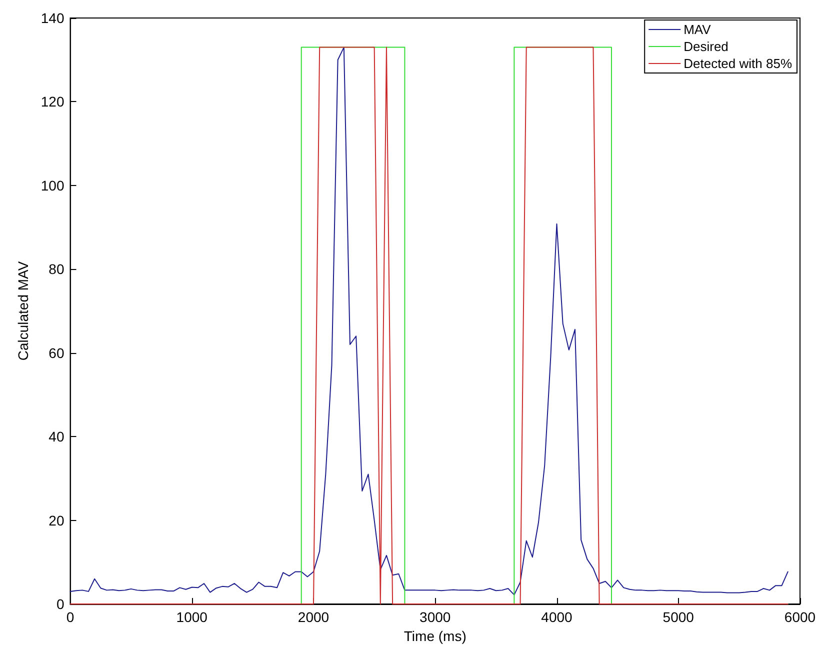  What do you see at coordinates (435, 636) in the screenshot?
I see `x-axis-title: Time (ms)` at bounding box center [435, 636].